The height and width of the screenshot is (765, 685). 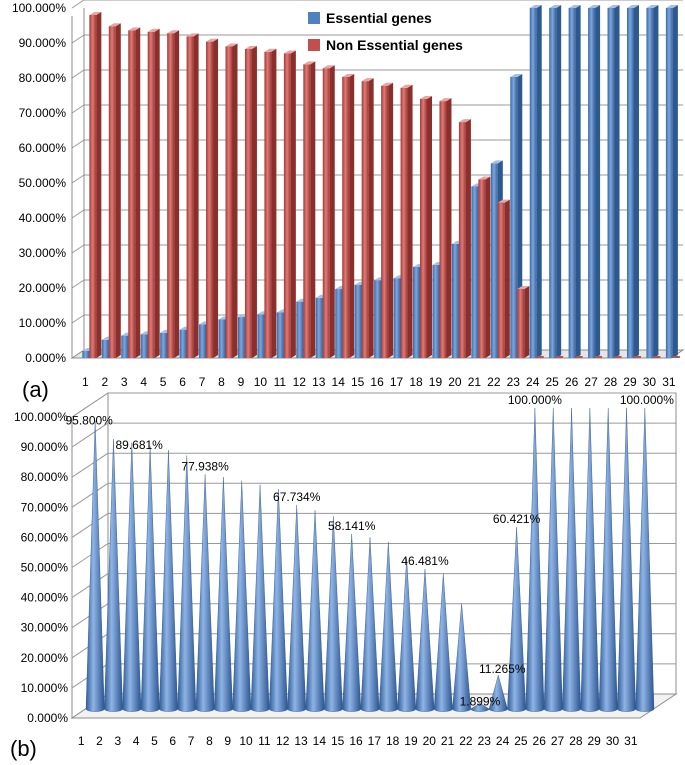 What do you see at coordinates (45, 598) in the screenshot?
I see `chart-b-y-tick-label: 40.000%` at bounding box center [45, 598].